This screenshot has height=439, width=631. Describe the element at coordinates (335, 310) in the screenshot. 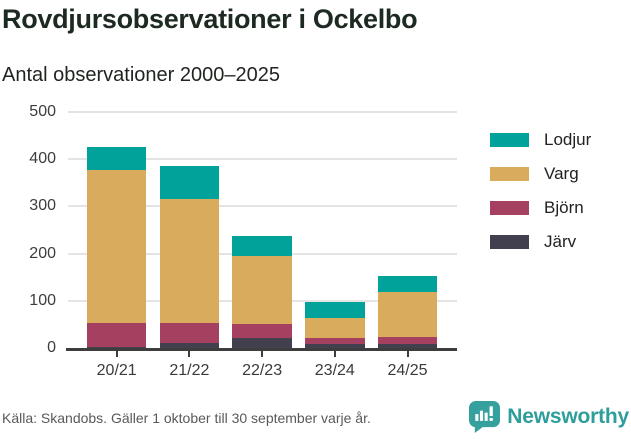

I see `bar-segment-23-24-lodjur` at that location.